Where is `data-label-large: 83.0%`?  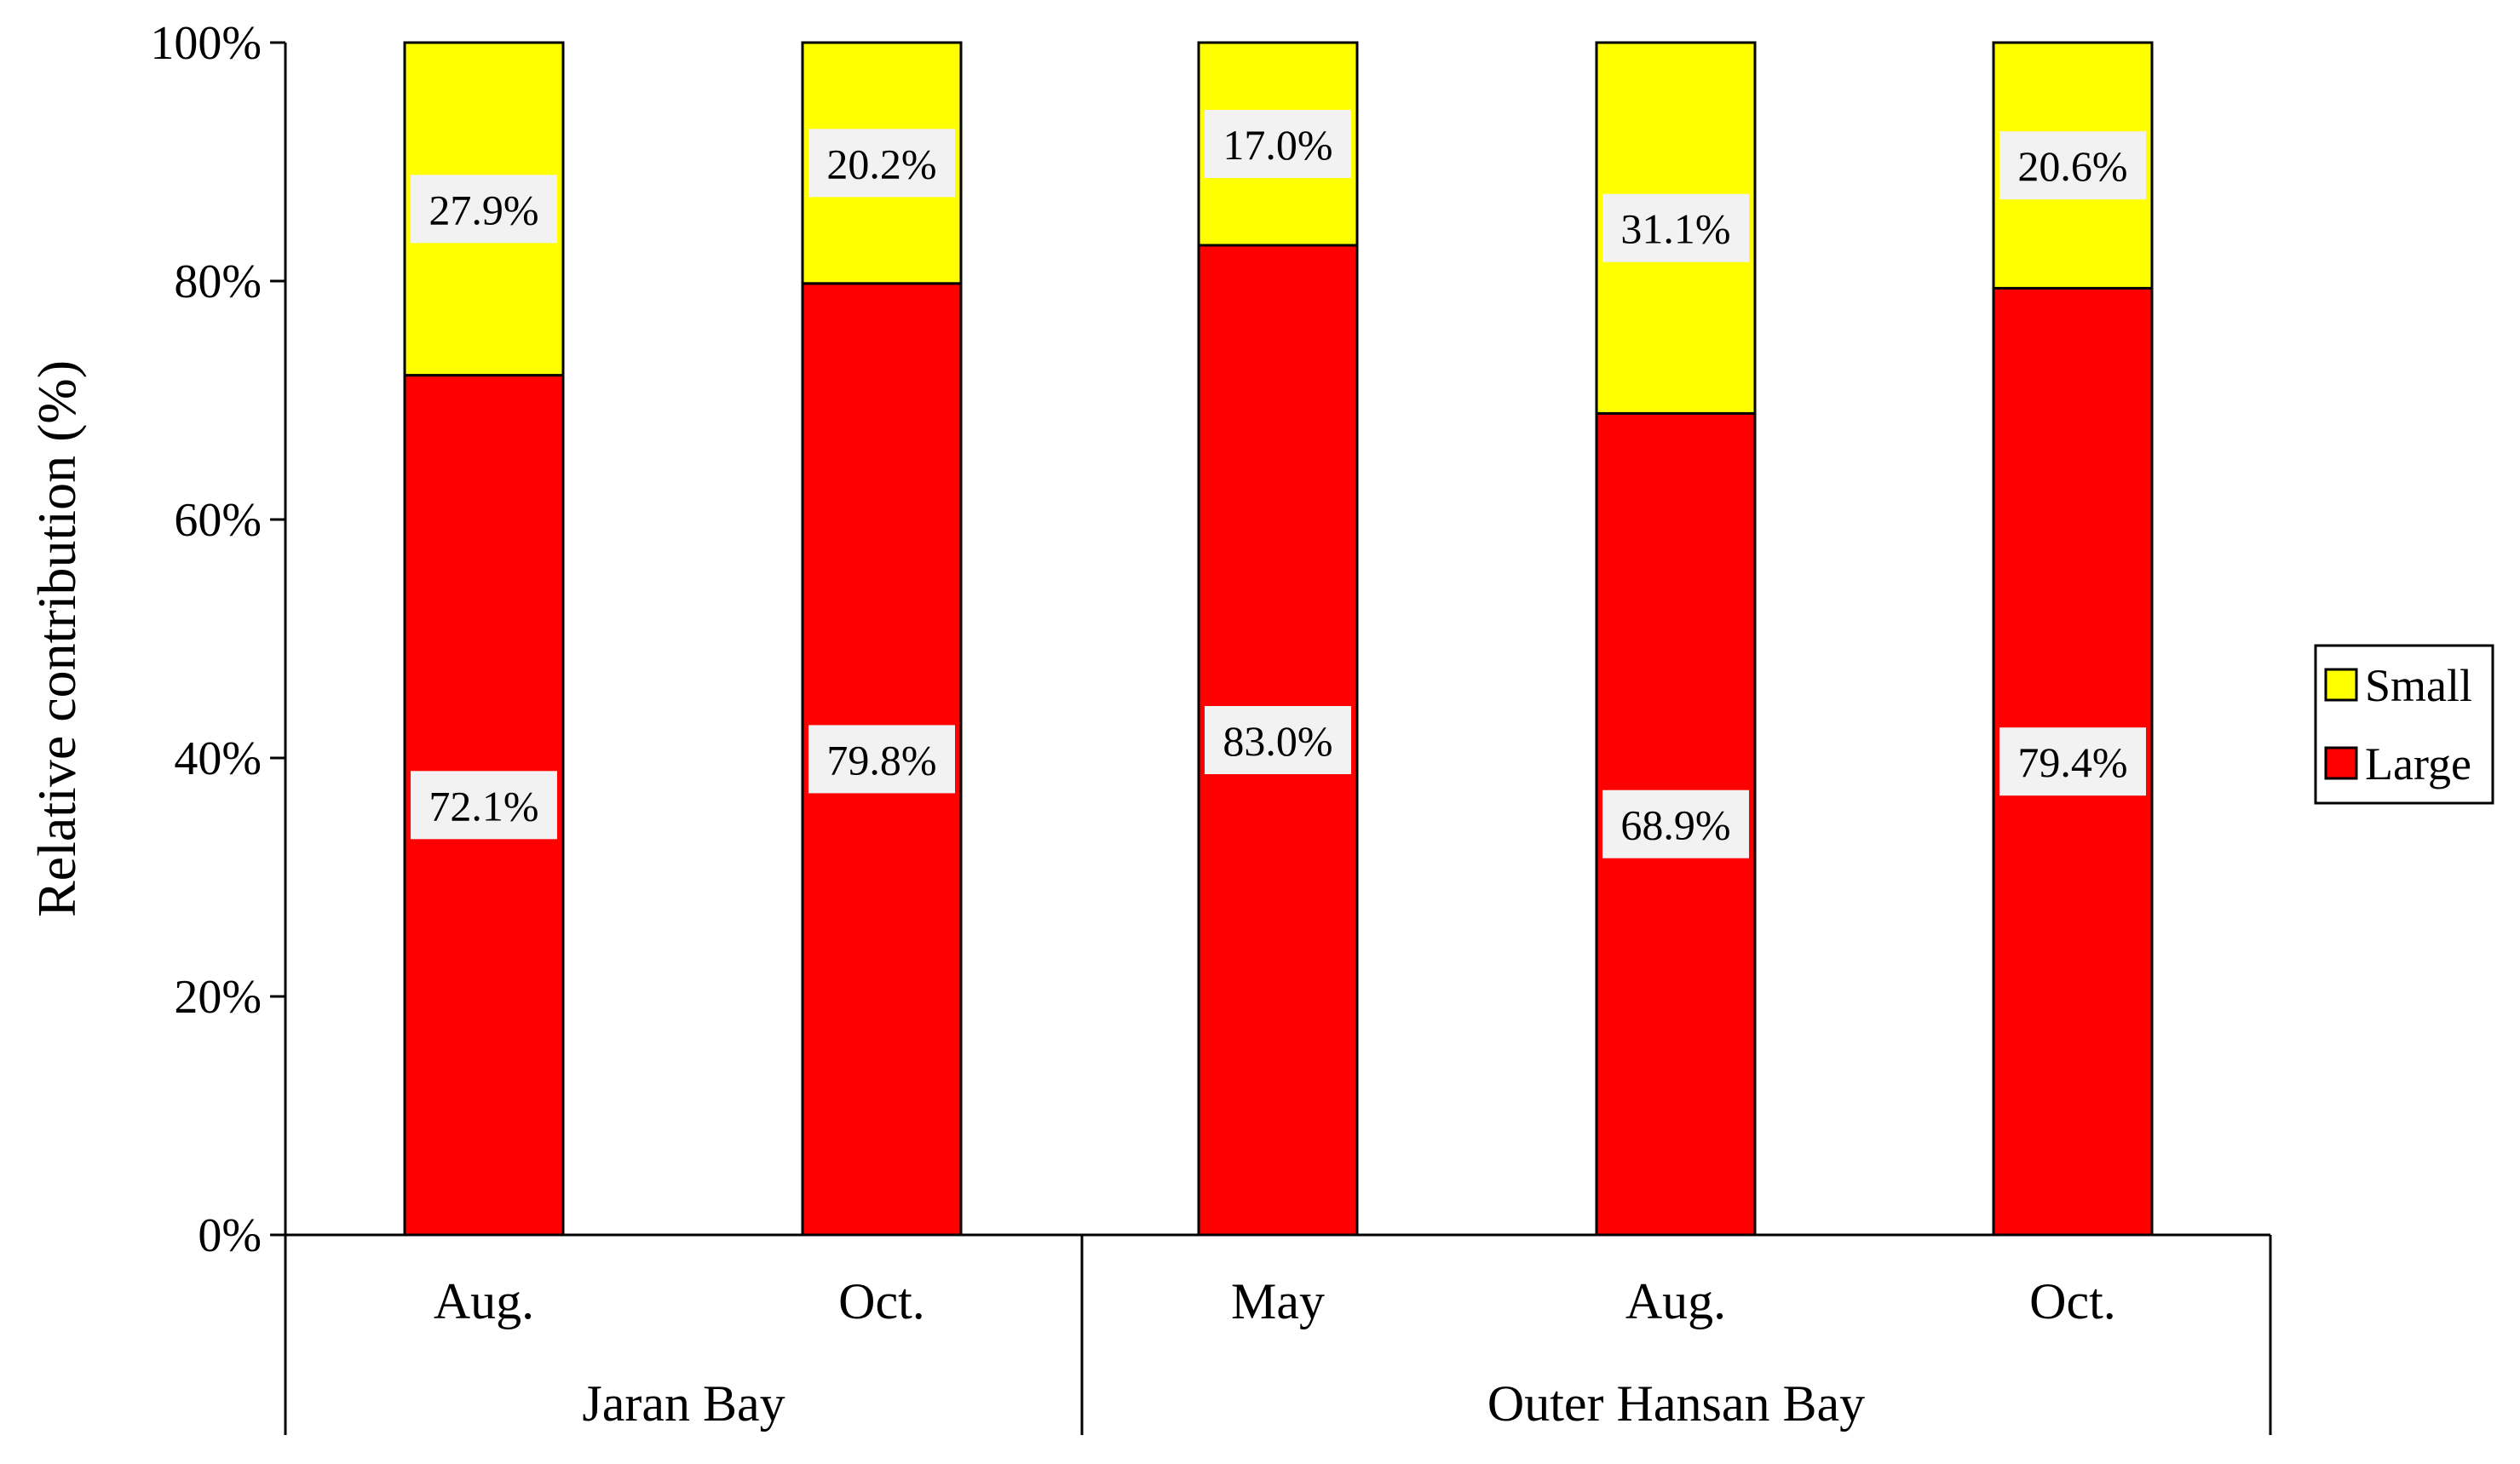 data-label-large: 83.0% is located at coordinates (1278, 741).